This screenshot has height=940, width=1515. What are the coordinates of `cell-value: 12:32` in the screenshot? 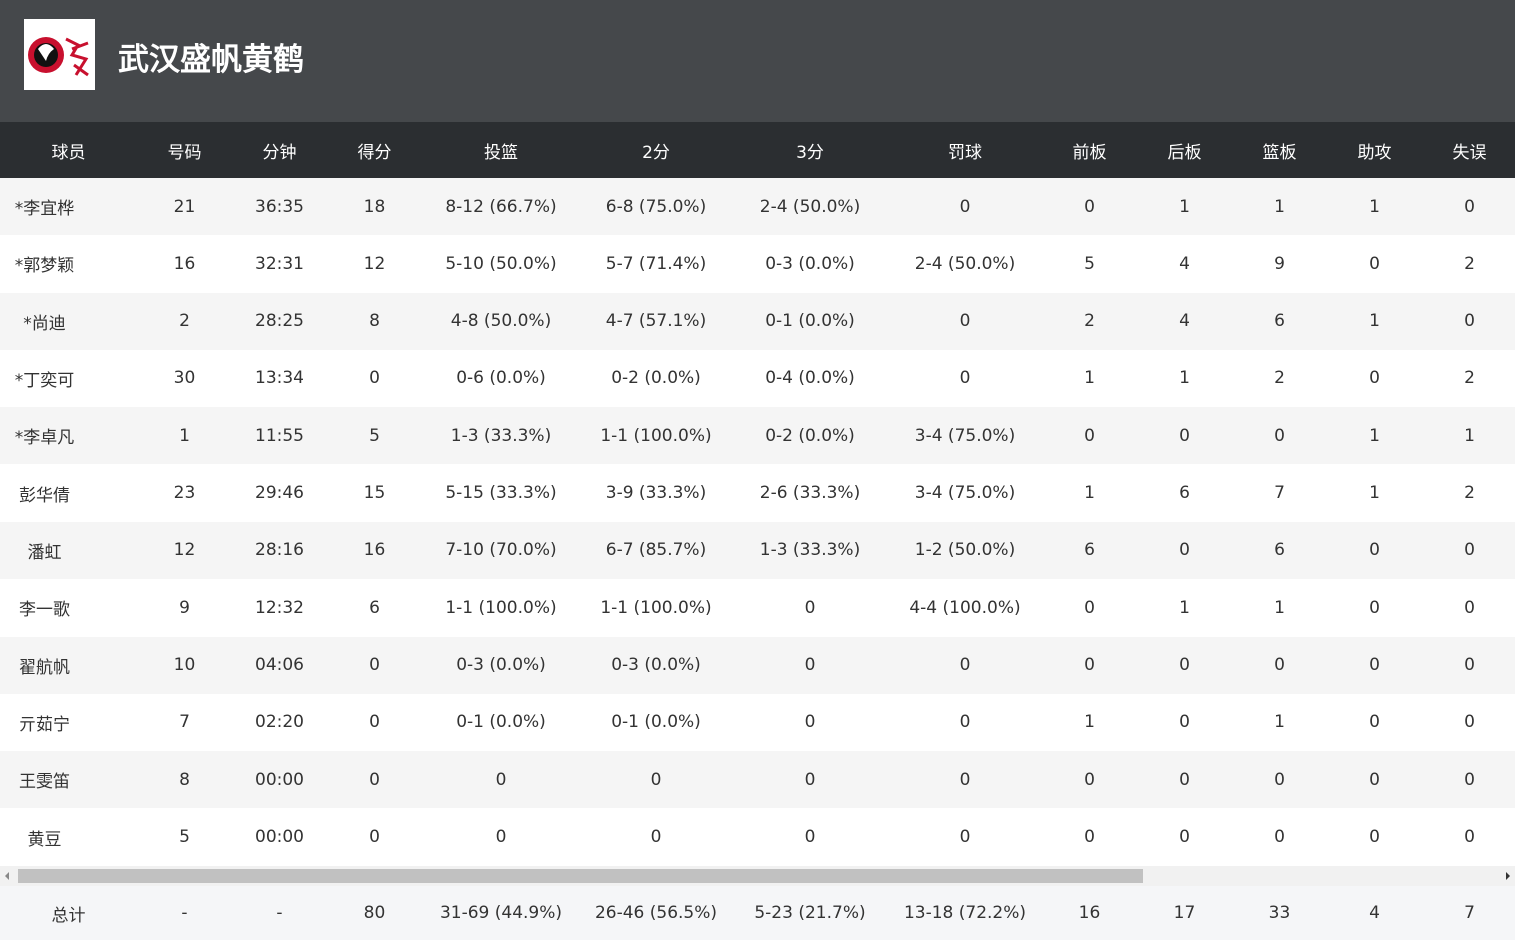 It's located at (279, 607).